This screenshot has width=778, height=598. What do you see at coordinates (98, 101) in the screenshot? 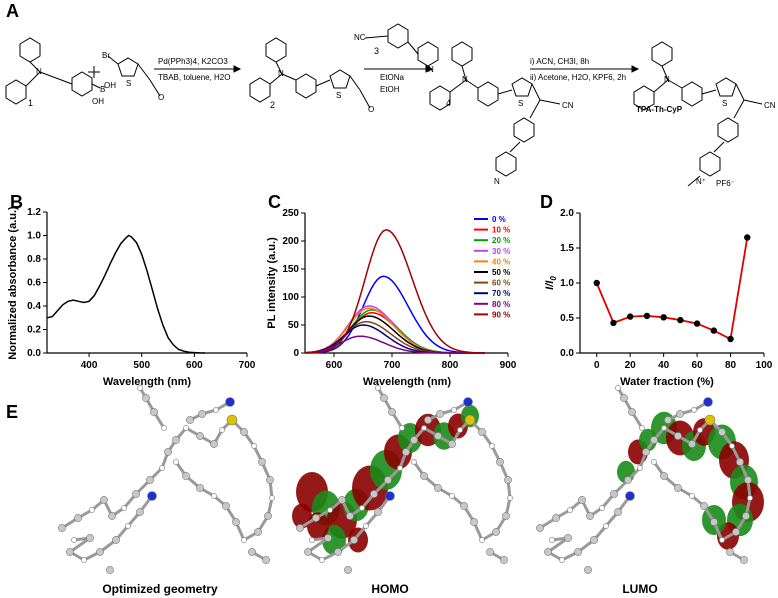
I see `atom-oh-2: OH` at bounding box center [98, 101].